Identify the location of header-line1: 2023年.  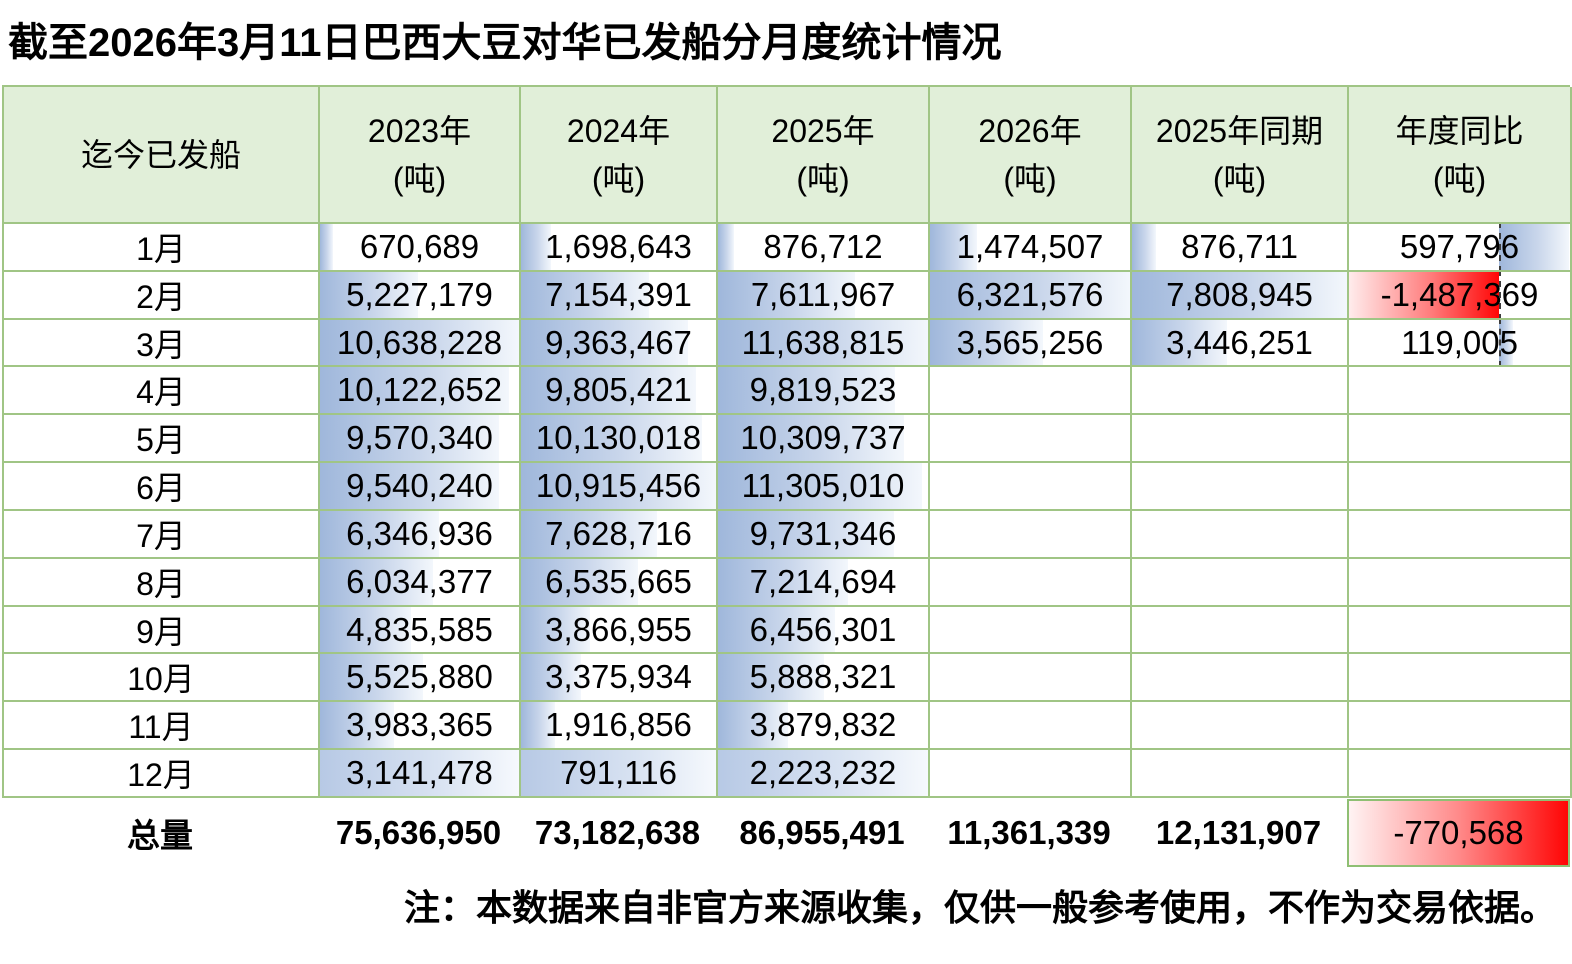
(419, 130).